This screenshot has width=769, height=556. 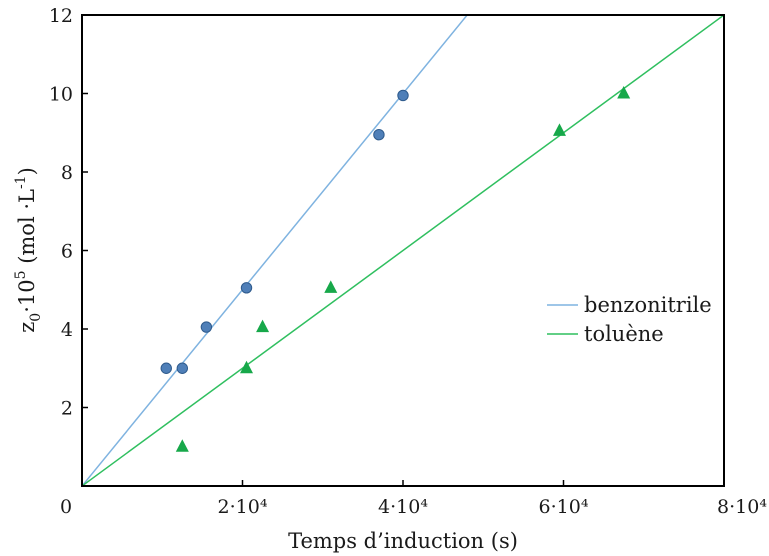 What do you see at coordinates (21, 274) in the screenshot?
I see `y-axis-exponent: 5` at bounding box center [21, 274].